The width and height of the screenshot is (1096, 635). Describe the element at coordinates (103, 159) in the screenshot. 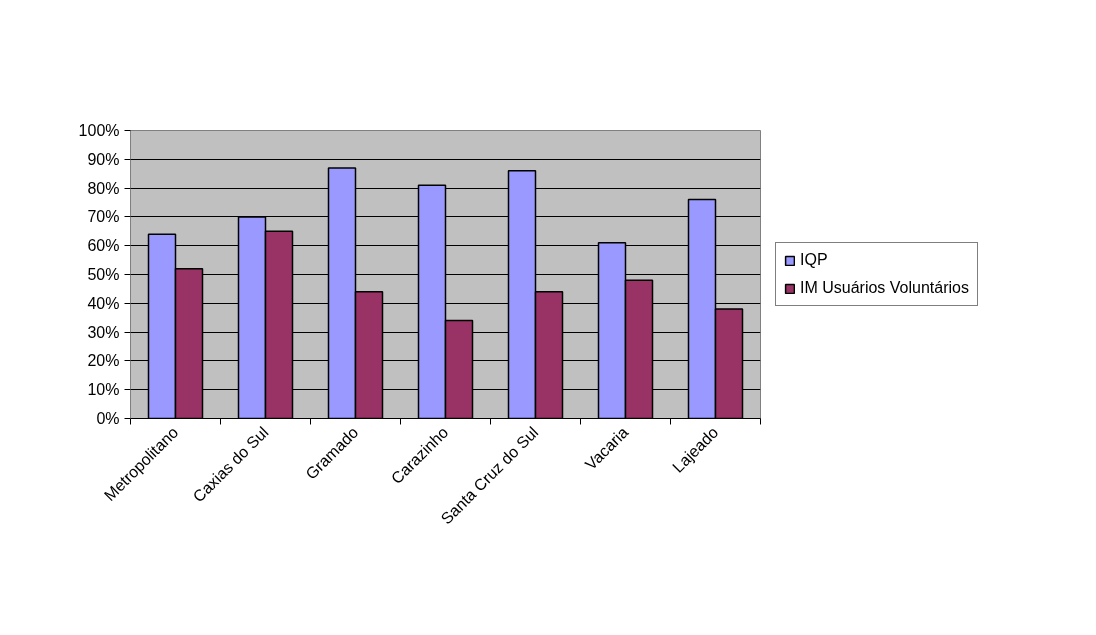

I see `y-tick-label: 90%` at that location.